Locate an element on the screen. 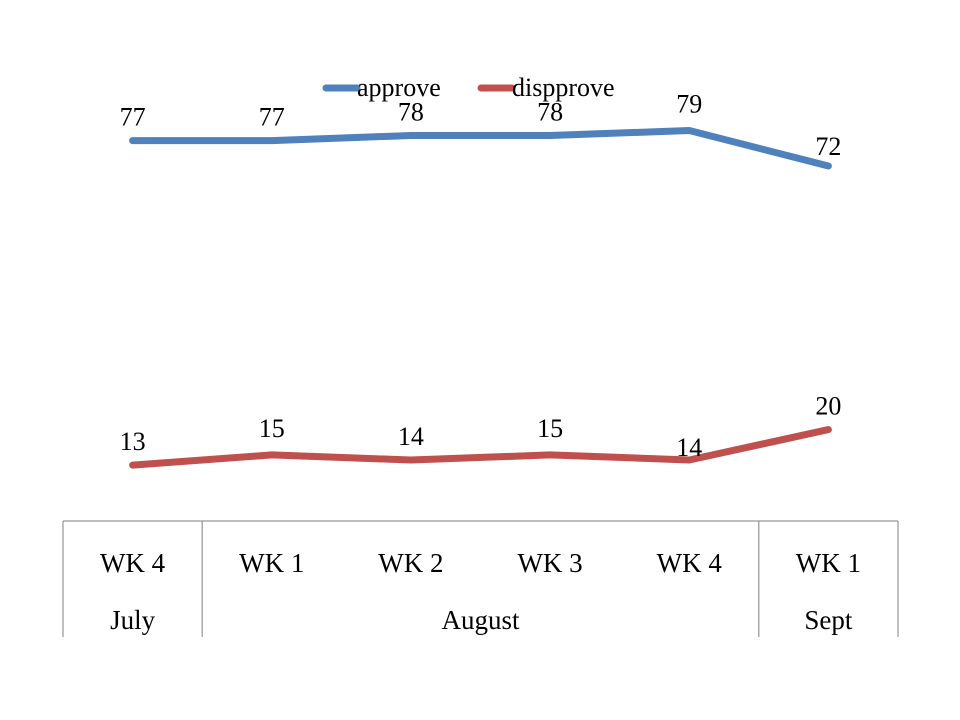 The width and height of the screenshot is (960, 720). category-axis-table: WK 4 WK 1 WK 2 WK 3 WK 4 WK 1 July August Sept is located at coordinates (480, 578).